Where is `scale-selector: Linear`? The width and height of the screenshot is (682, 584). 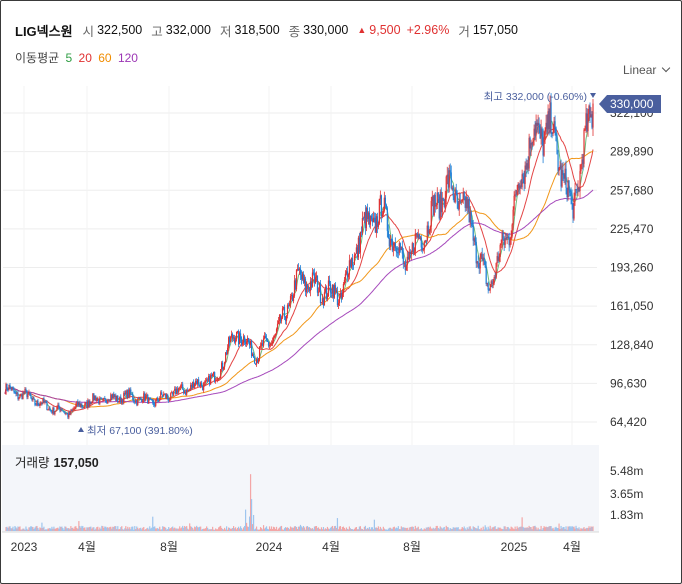 scale-selector: Linear is located at coordinates (647, 70).